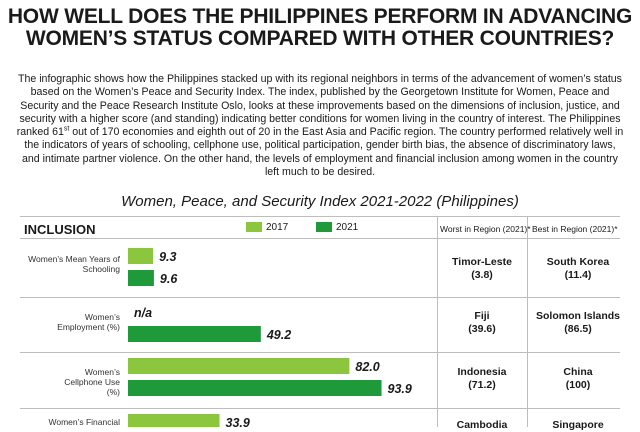  I want to click on row-label-schooling: Women’s Mean Years of Schooling, so click(74, 264).